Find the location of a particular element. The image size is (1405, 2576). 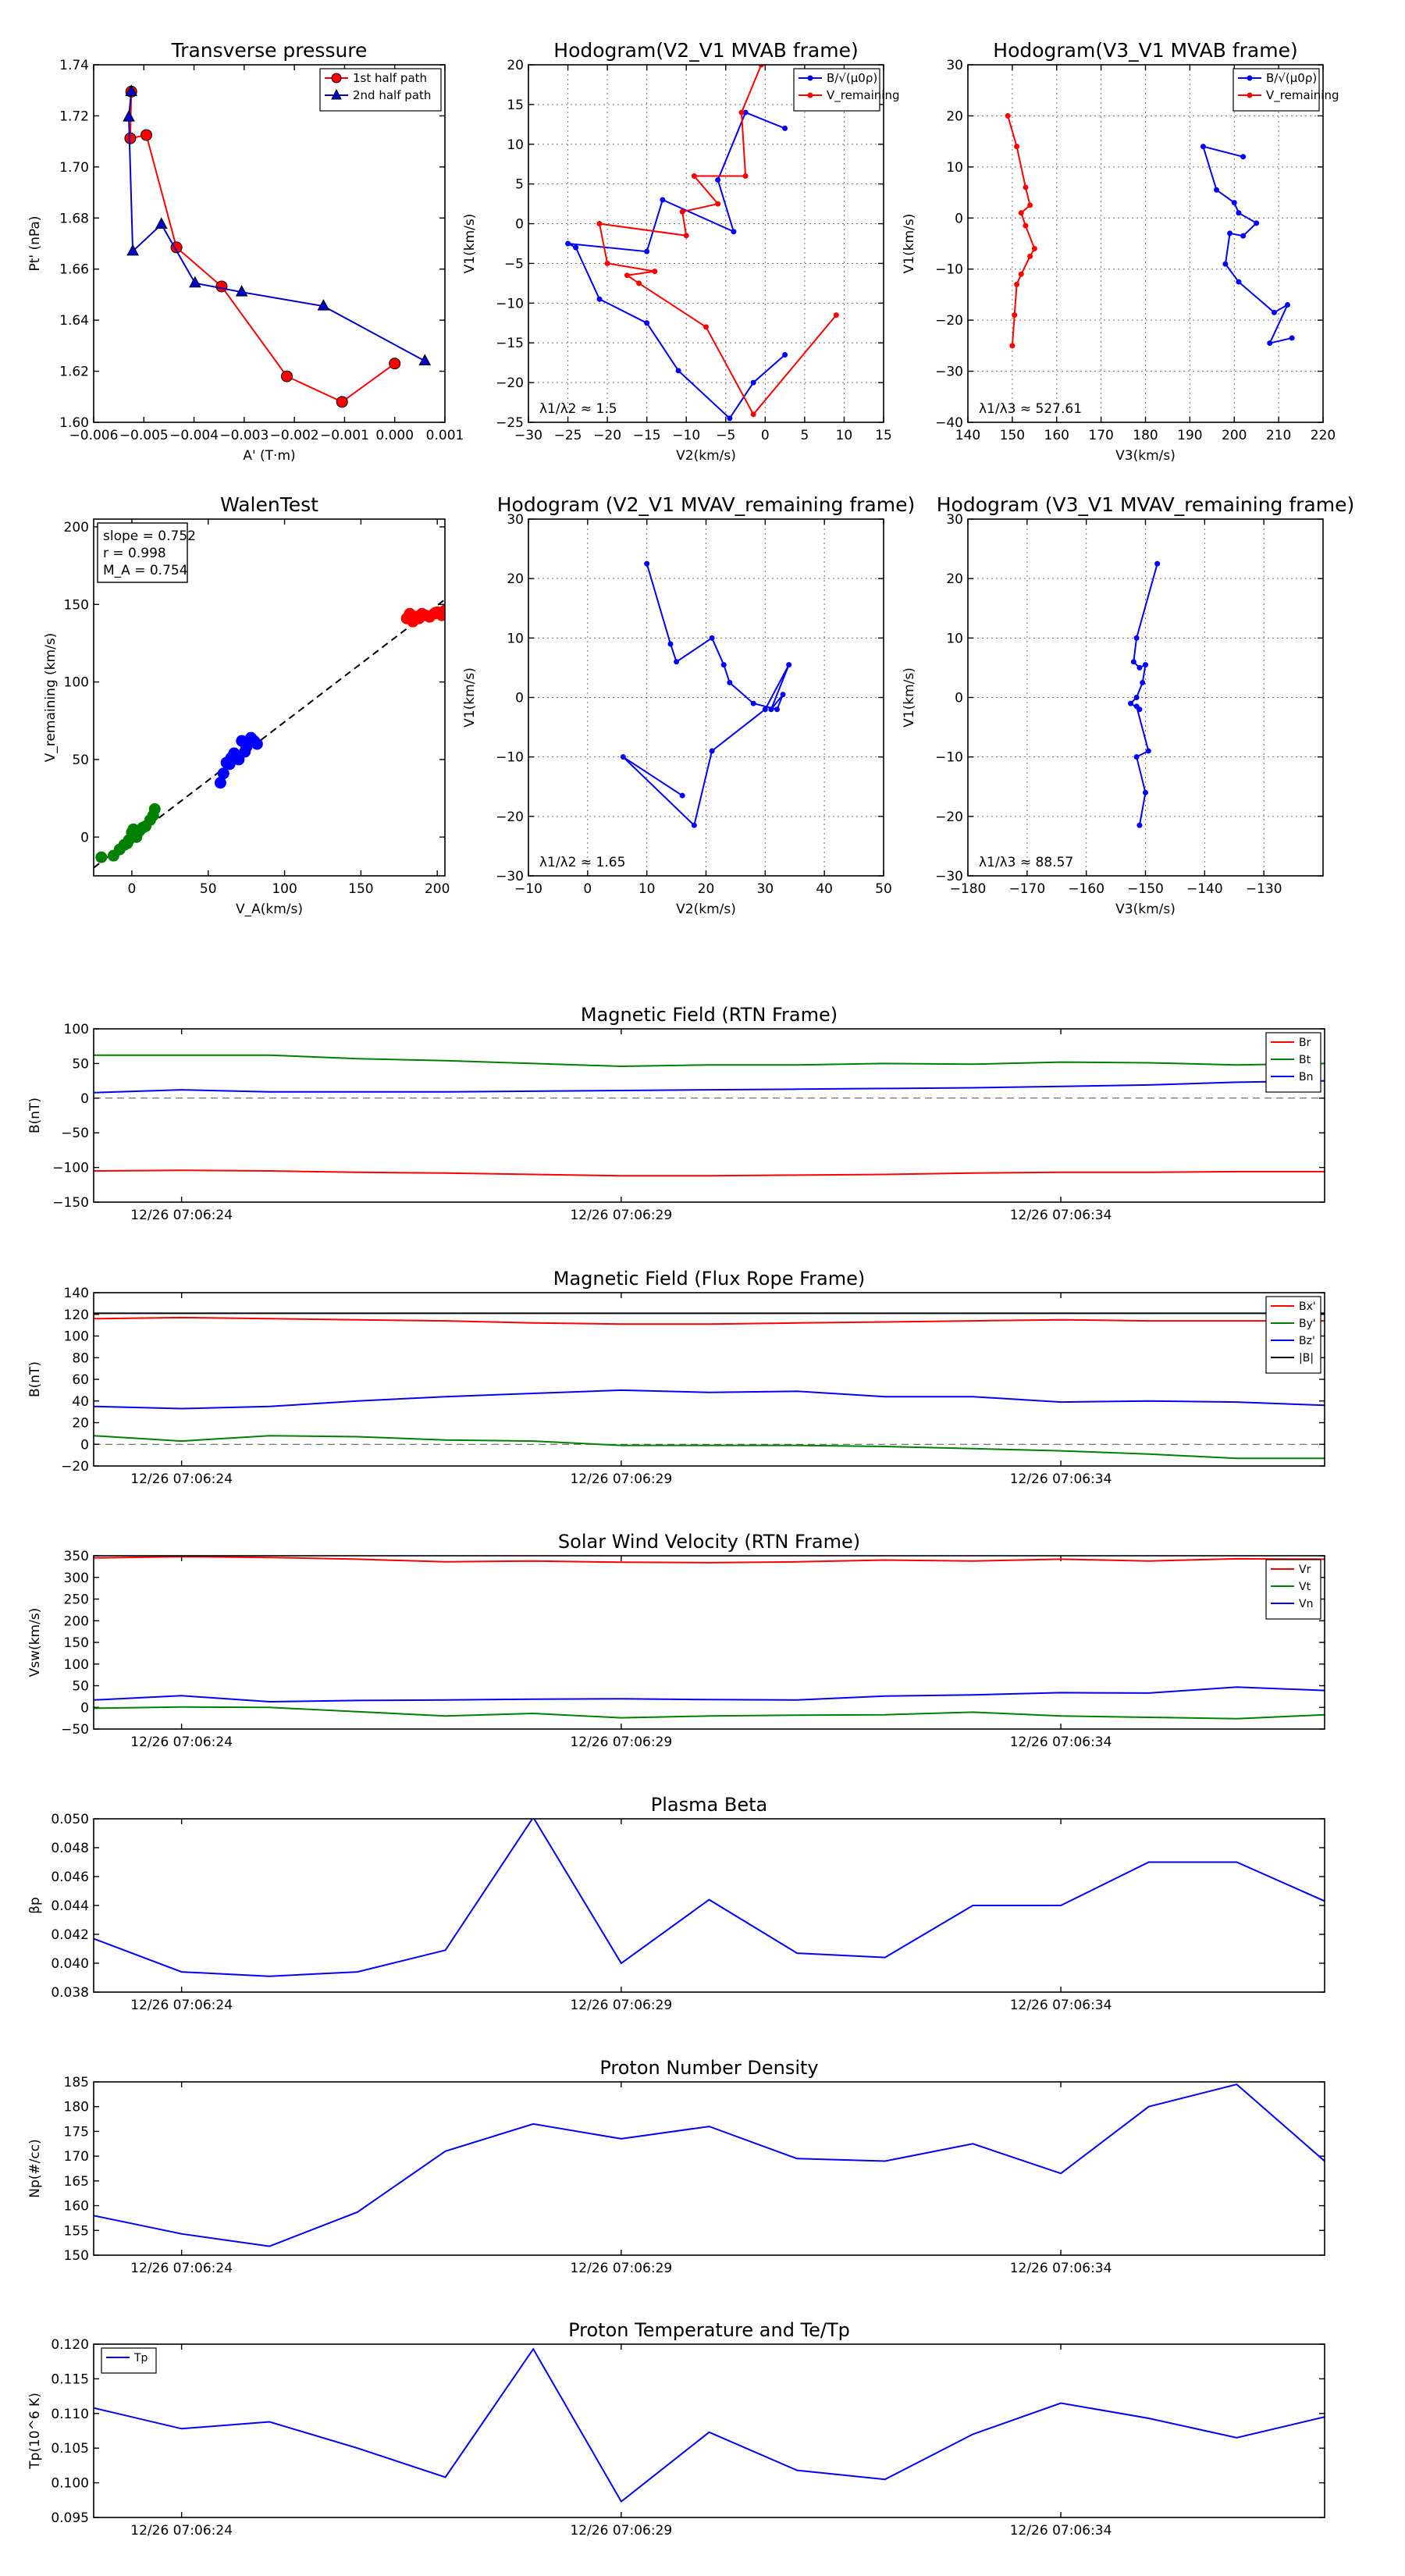

x-tick-label: 210 is located at coordinates (1279, 435).